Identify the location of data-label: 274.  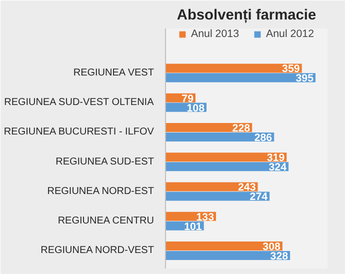
(259, 197).